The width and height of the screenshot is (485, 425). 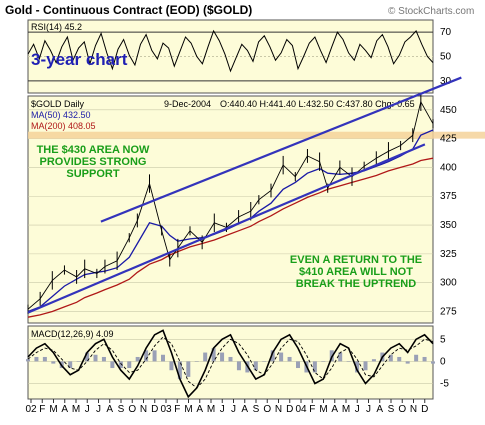 I want to click on instrument-label: $GOLD Daily, so click(x=58, y=104).